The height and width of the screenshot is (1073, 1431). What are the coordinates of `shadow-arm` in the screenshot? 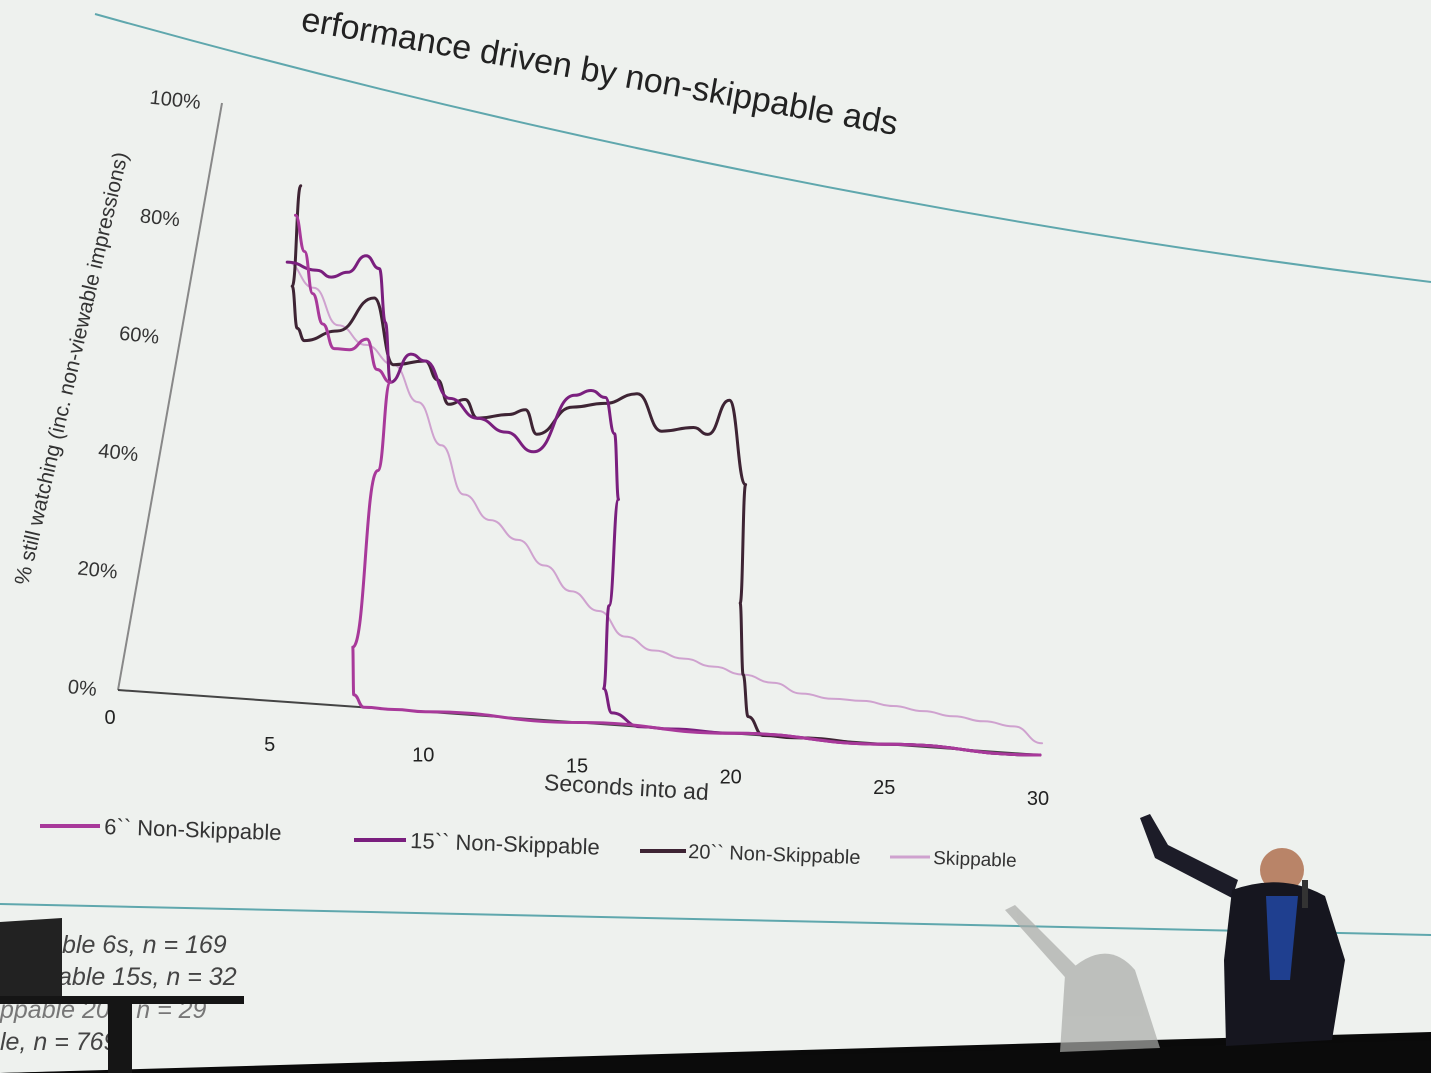 It's located at (1045, 945).